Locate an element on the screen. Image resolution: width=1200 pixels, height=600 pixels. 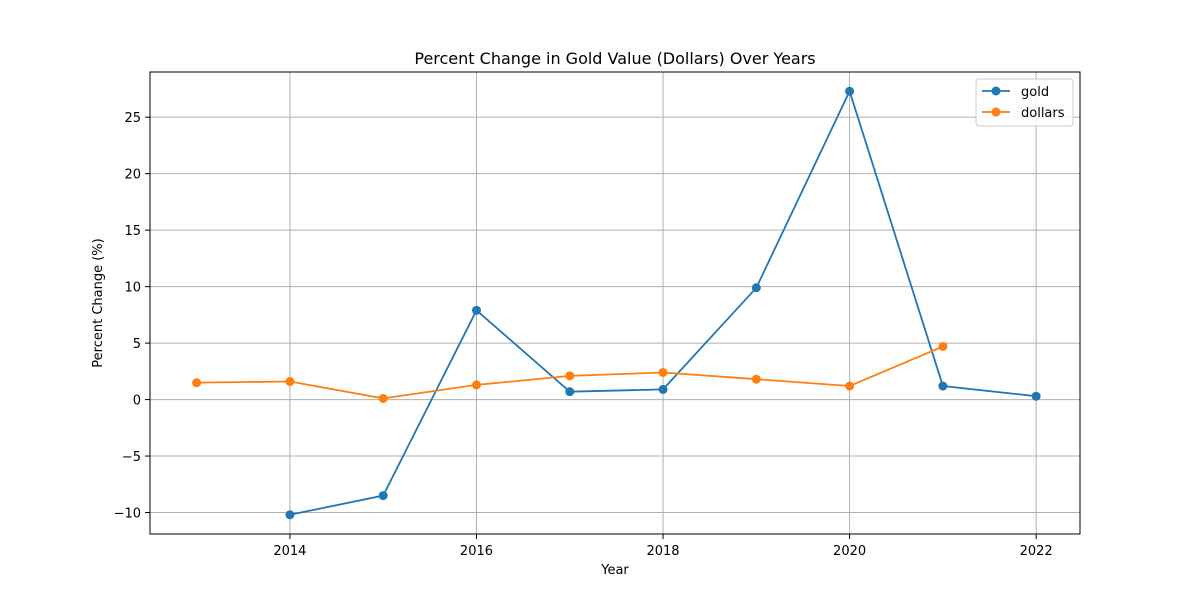
y-tick-label: −10 is located at coordinates (127, 514).